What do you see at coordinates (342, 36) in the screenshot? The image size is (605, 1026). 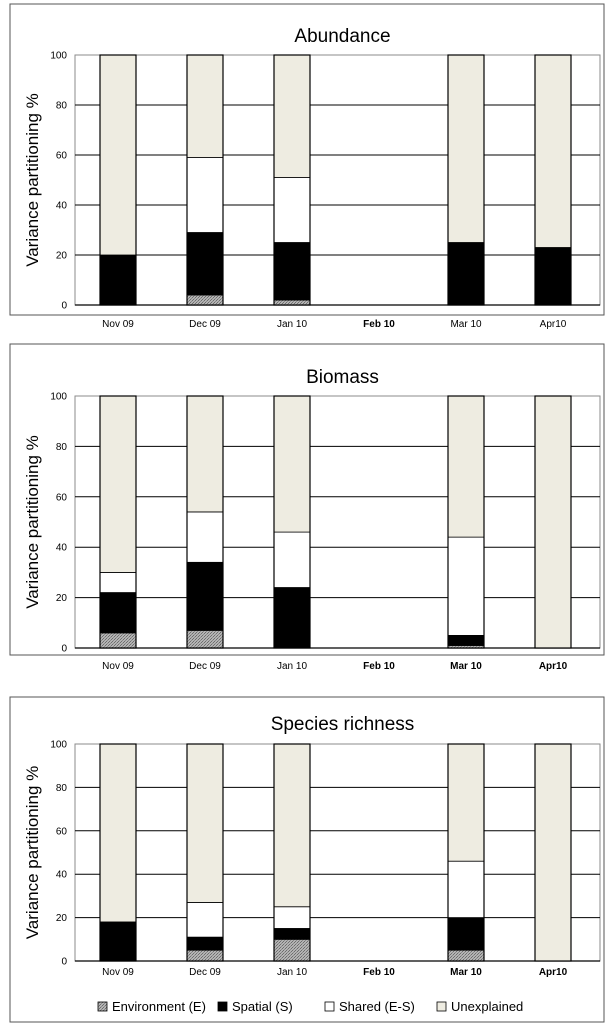 I see `chart-title: Abundance` at bounding box center [342, 36].